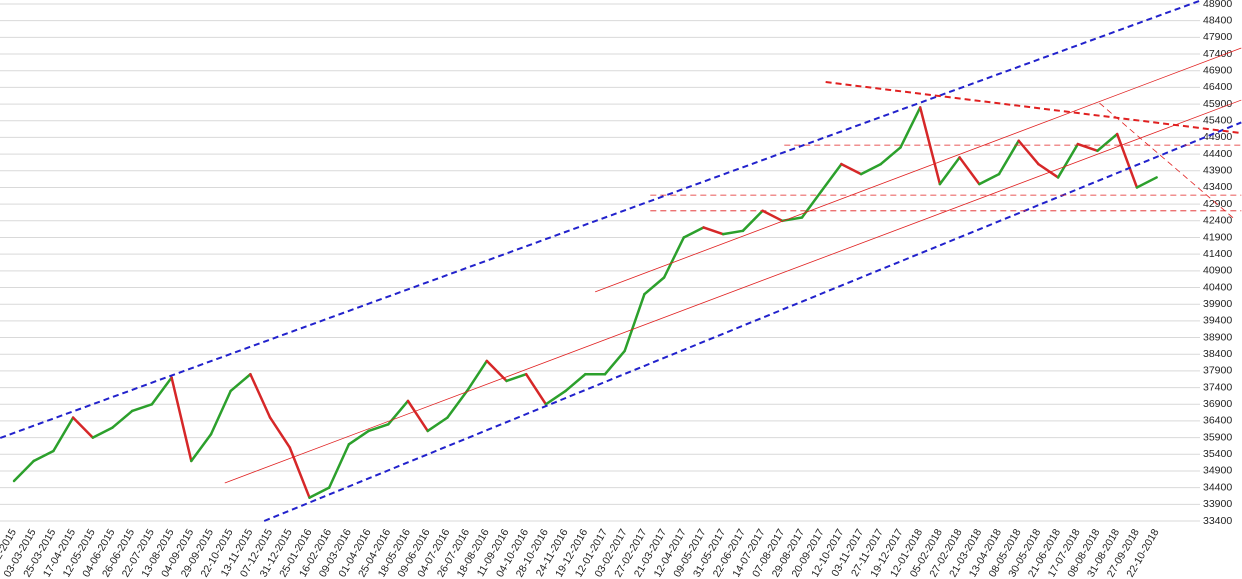 This screenshot has height=579, width=1242. What do you see at coordinates (1217, 237) in the screenshot?
I see `y-tick-label: 41900` at bounding box center [1217, 237].